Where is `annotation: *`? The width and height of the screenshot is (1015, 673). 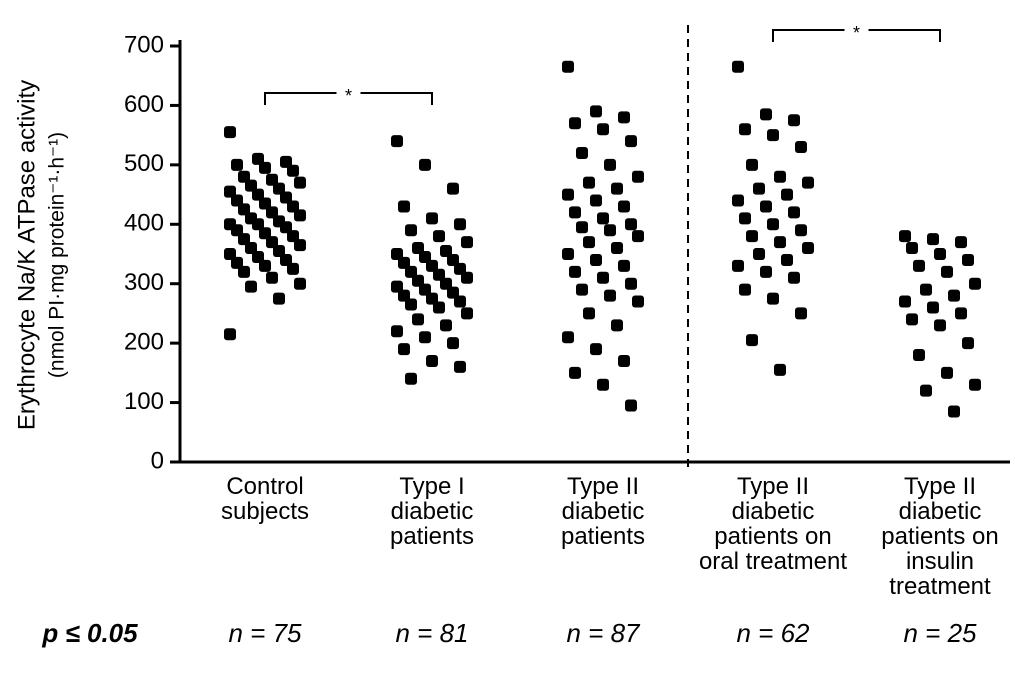
annotation: * is located at coordinates (856, 33).